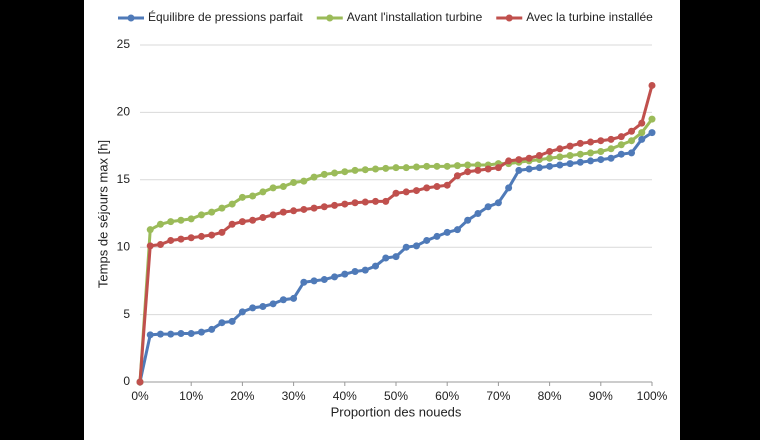 This screenshot has height=440, width=760. What do you see at coordinates (140, 396) in the screenshot?
I see `x-tick-label: 0%` at bounding box center [140, 396].